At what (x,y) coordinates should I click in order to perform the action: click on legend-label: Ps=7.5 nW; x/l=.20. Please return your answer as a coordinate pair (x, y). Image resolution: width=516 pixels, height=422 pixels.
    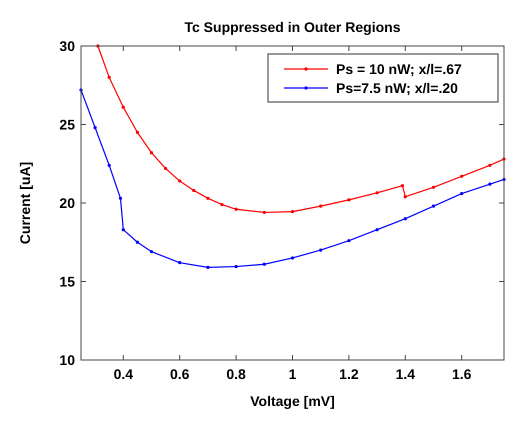
    Looking at the image, I should click on (397, 88).